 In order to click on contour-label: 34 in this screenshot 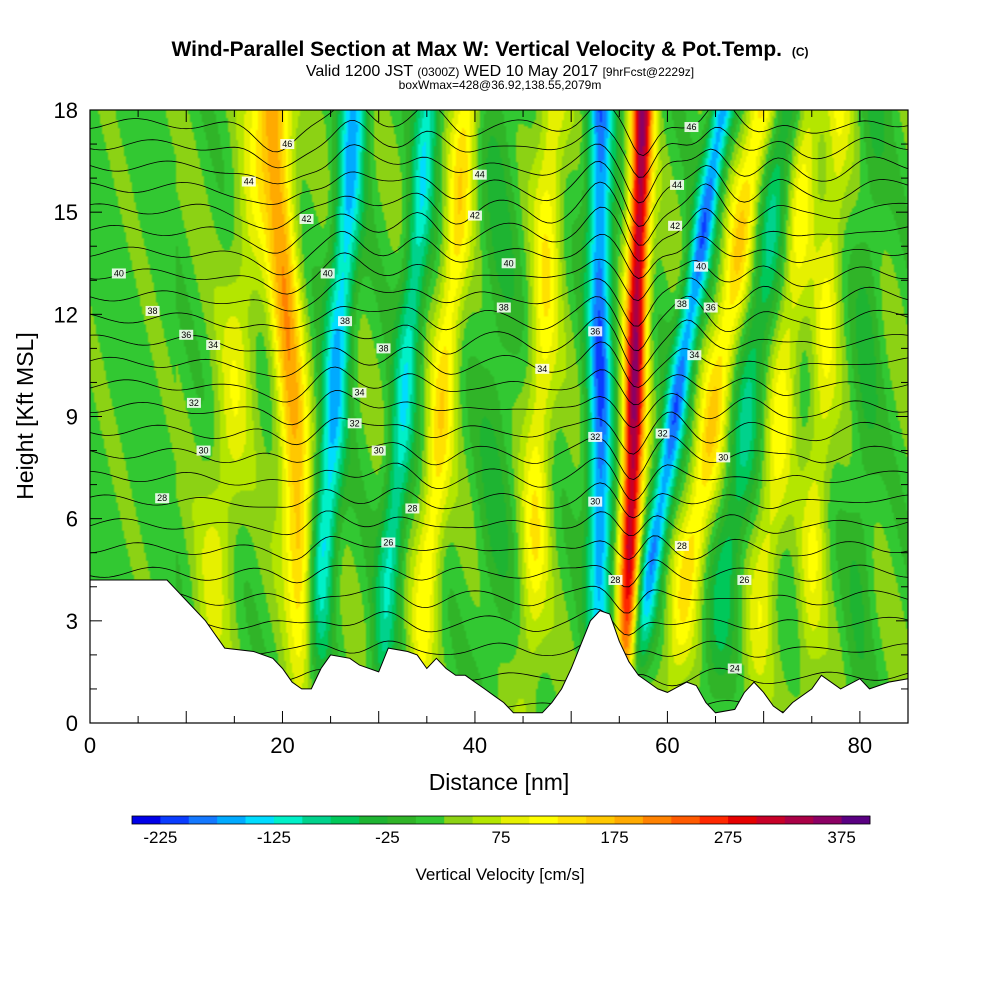, I will do `click(359, 392)`.